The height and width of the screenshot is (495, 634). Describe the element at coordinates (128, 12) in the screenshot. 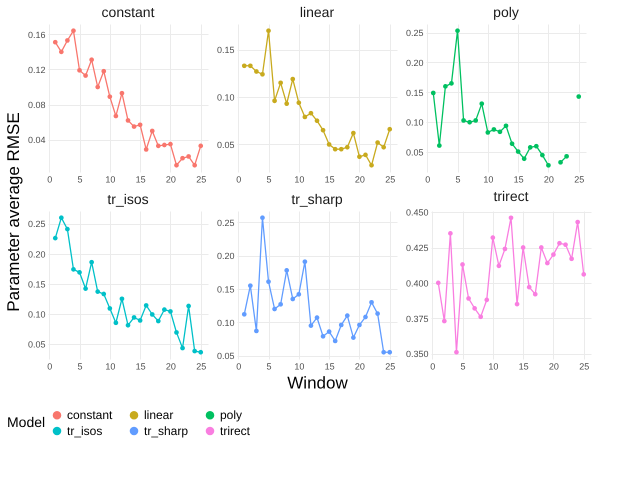

I see `chart-title: constant` at that location.